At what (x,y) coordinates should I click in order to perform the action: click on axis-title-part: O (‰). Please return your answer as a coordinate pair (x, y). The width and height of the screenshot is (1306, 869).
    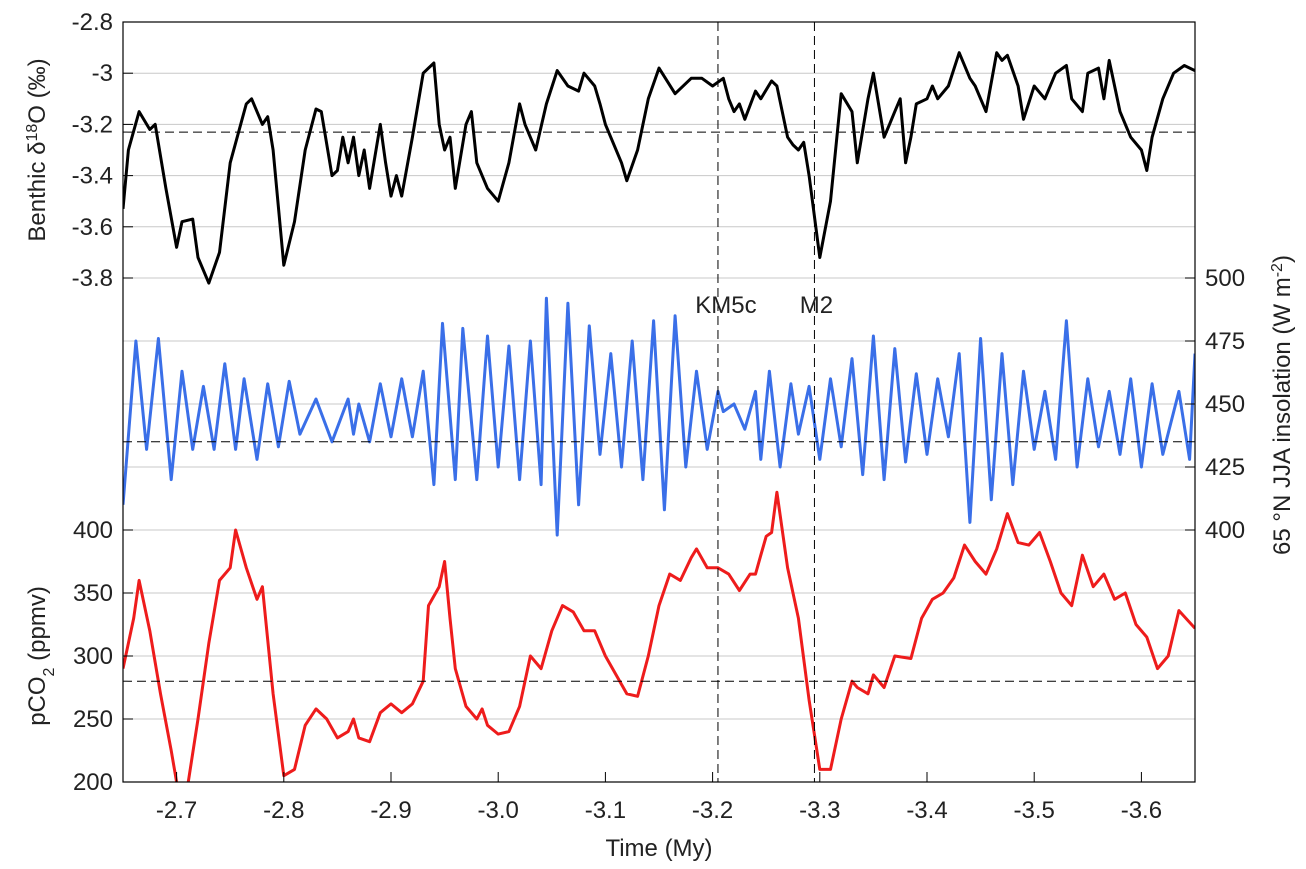
    Looking at the image, I should click on (37, 90).